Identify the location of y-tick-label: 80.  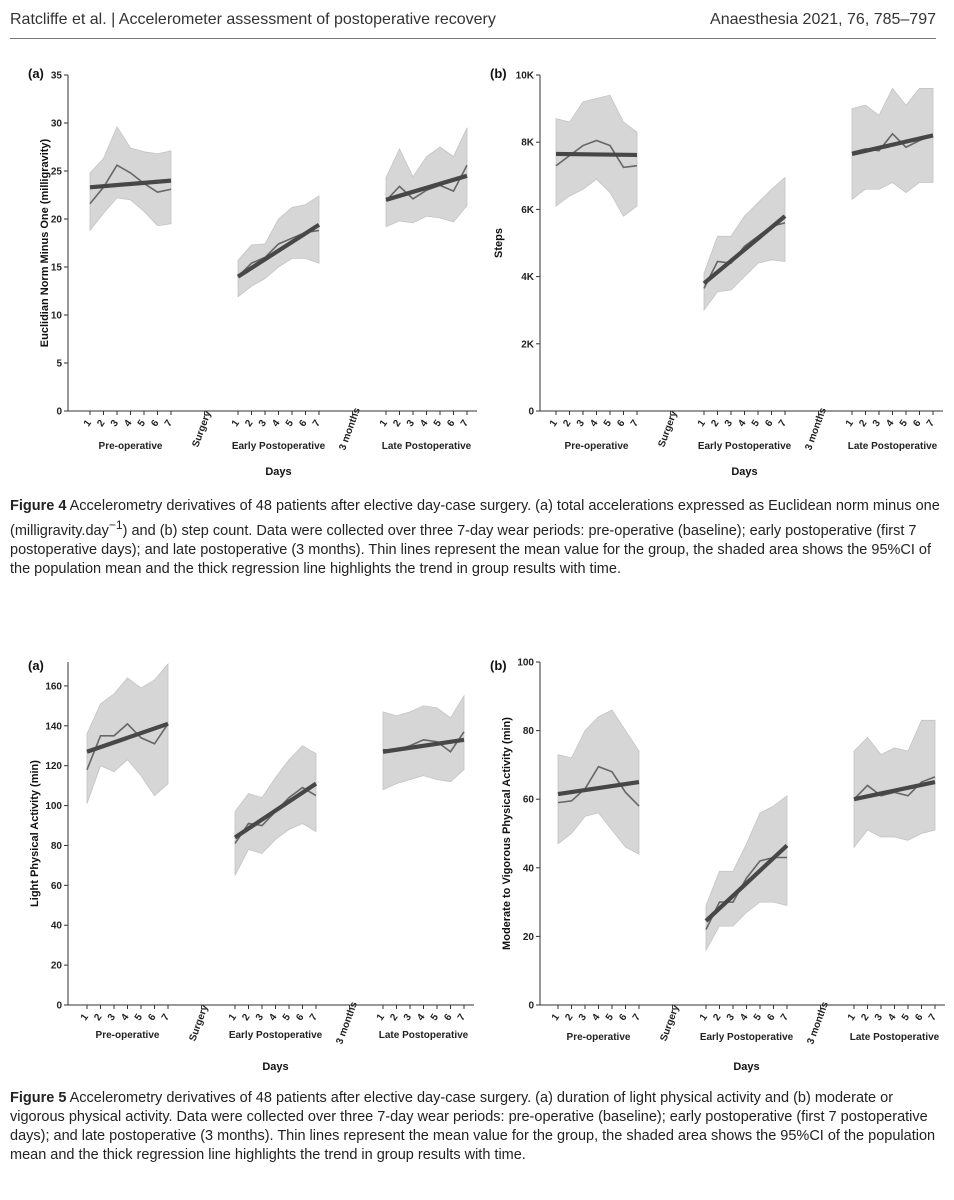
(57, 846).